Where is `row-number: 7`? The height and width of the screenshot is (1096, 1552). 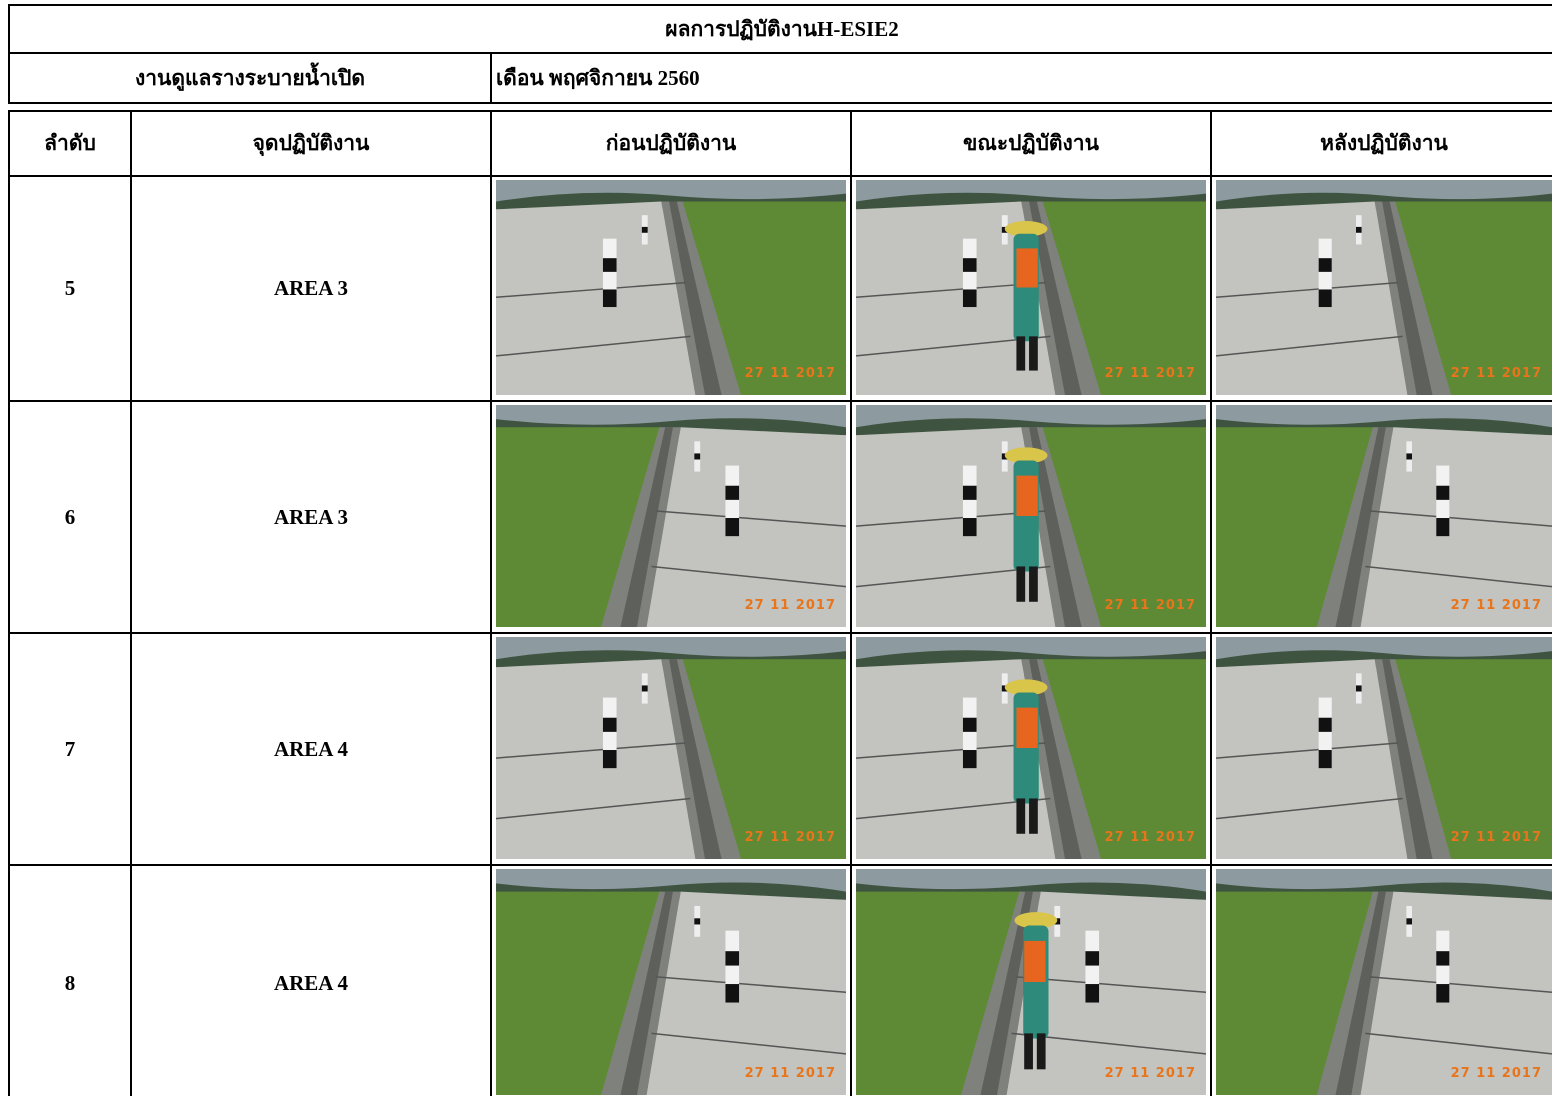 row-number: 7 is located at coordinates (70, 749).